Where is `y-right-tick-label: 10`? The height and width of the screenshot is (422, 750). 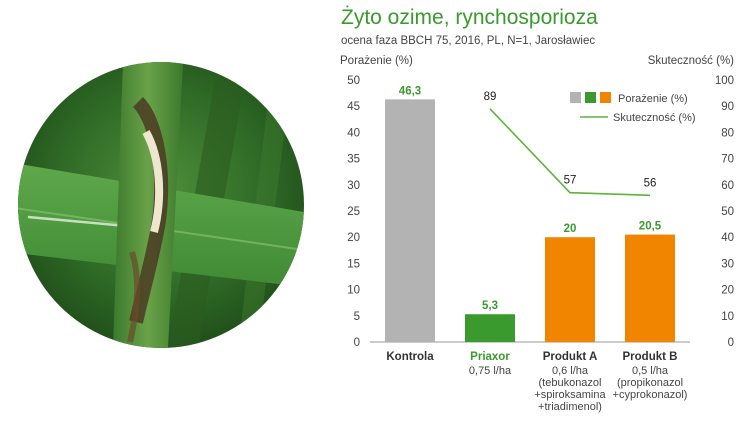
y-right-tick-label: 10 is located at coordinates (727, 317).